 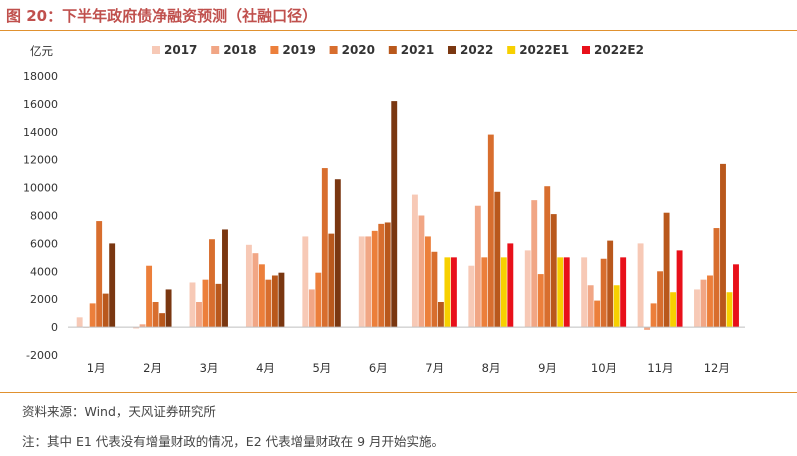 What do you see at coordinates (298, 50) in the screenshot?
I see `legend-label-2019: 2019` at bounding box center [298, 50].